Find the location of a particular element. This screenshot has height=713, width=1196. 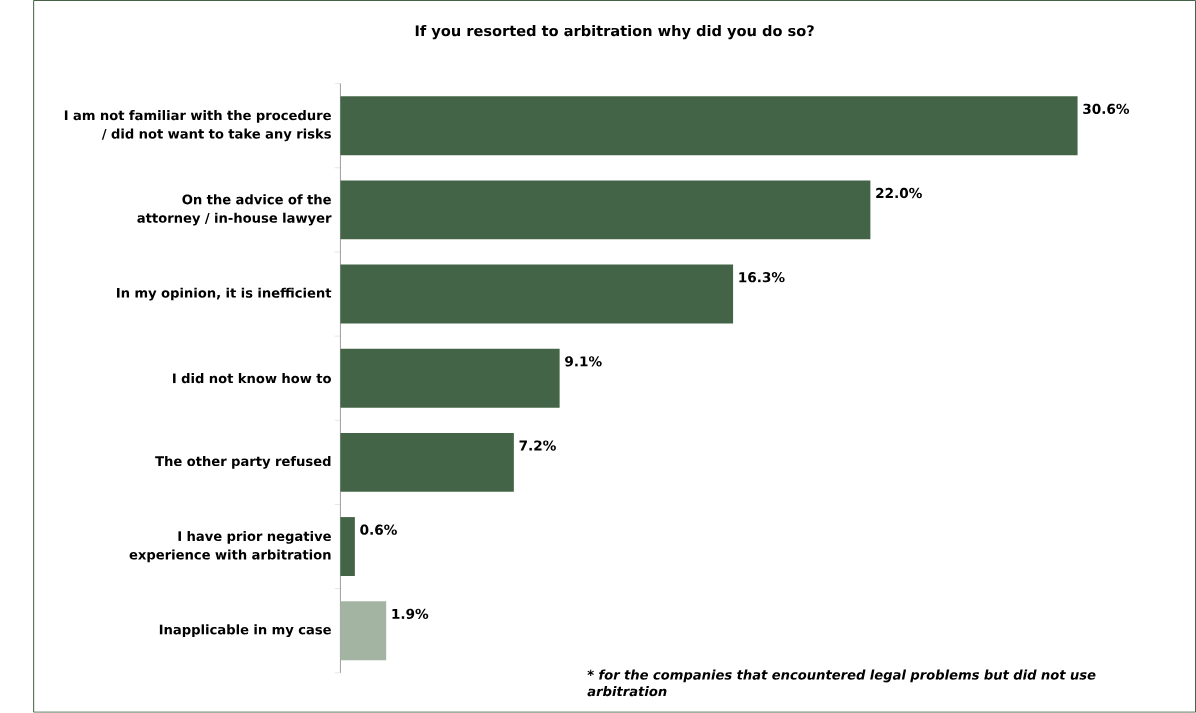

data-label: 22.0% is located at coordinates (899, 193).